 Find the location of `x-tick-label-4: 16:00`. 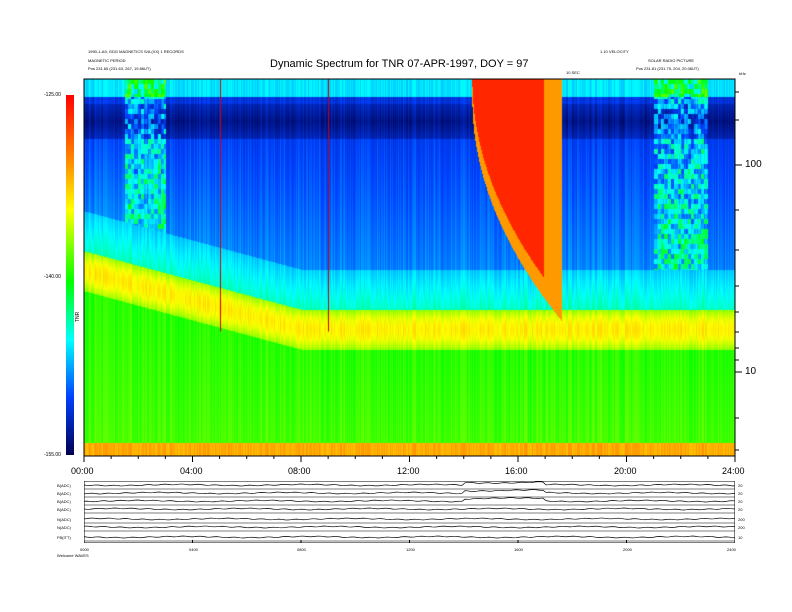

x-tick-label-4: 16:00 is located at coordinates (516, 471).